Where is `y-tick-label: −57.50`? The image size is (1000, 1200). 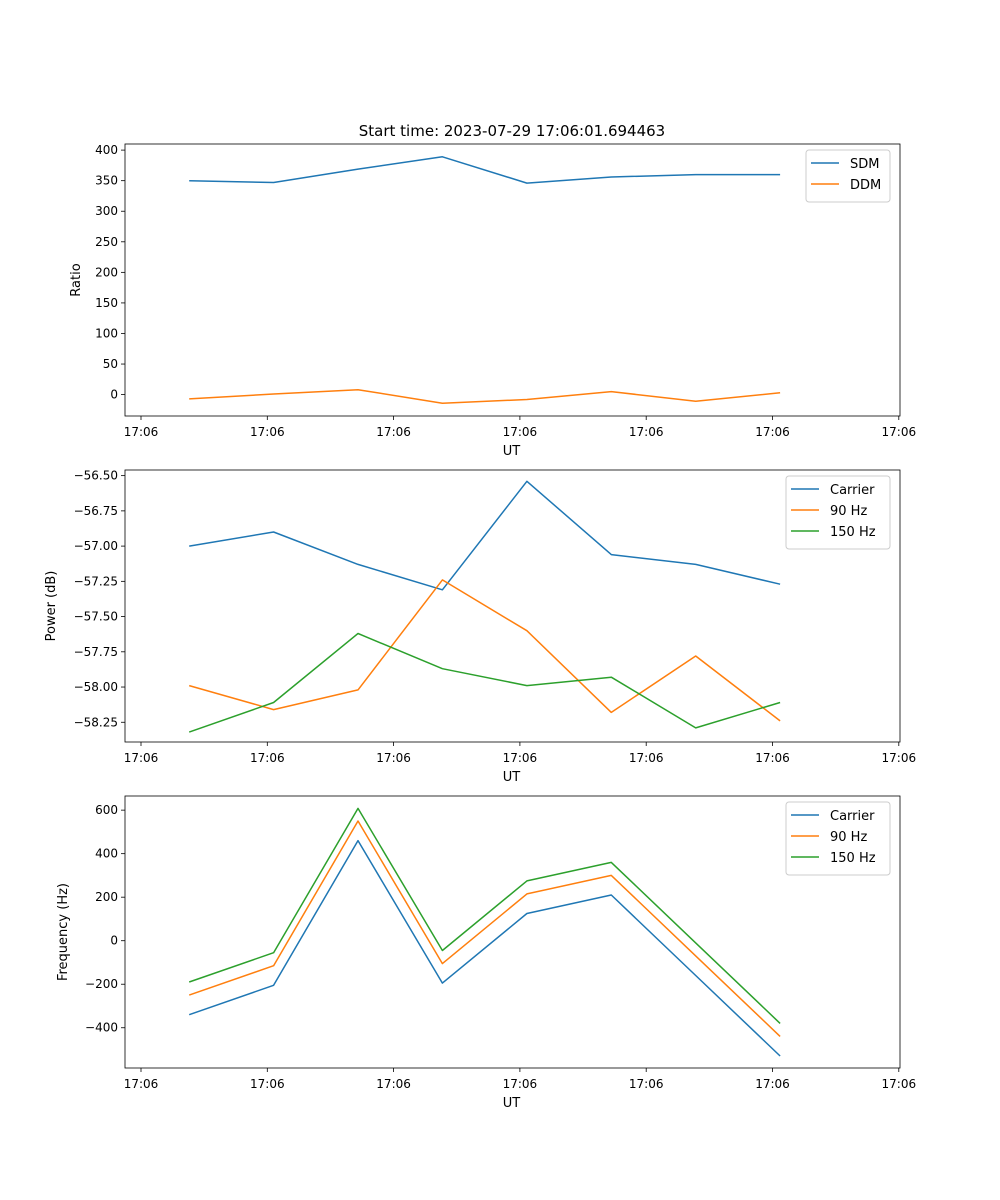
y-tick-label: −57.50 is located at coordinates (96, 617).